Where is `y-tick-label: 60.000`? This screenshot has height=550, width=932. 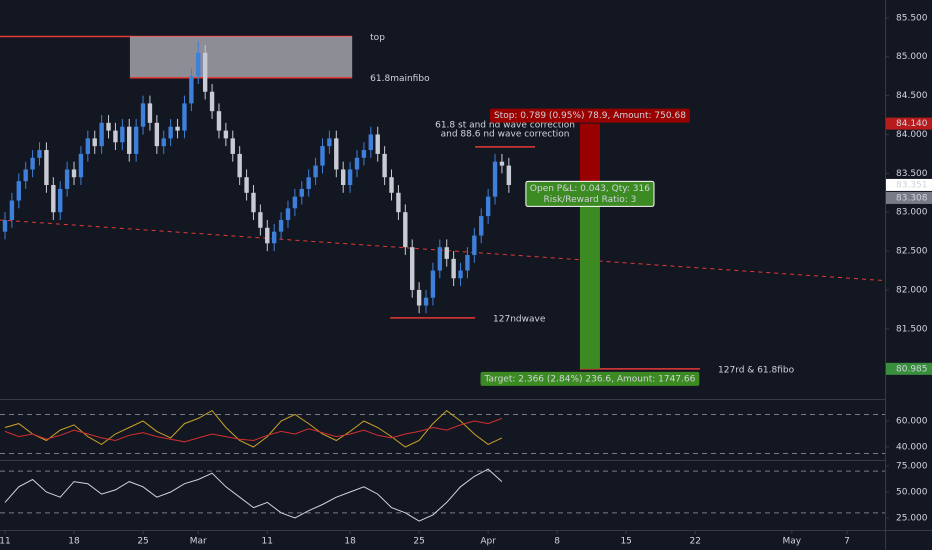
y-tick-label: 60.000 is located at coordinates (912, 422).